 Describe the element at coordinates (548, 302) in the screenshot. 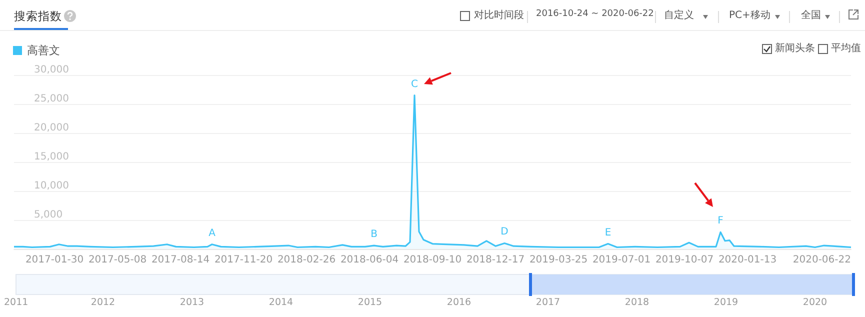

I see `text: 2017` at that location.